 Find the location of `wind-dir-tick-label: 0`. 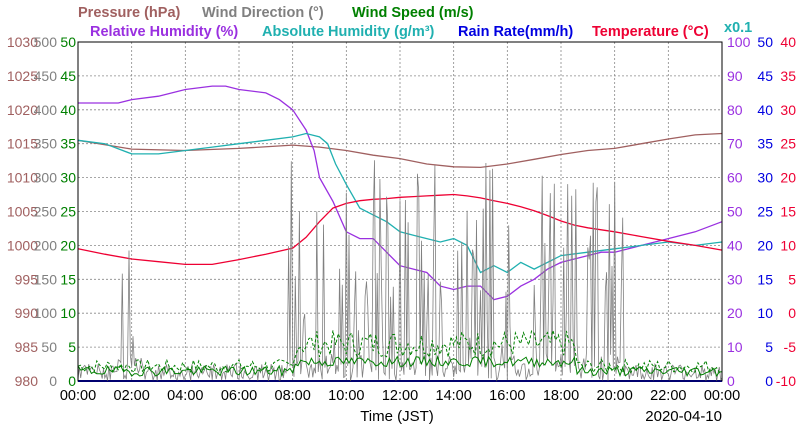

wind-dir-tick-label: 0 is located at coordinates (53, 381).